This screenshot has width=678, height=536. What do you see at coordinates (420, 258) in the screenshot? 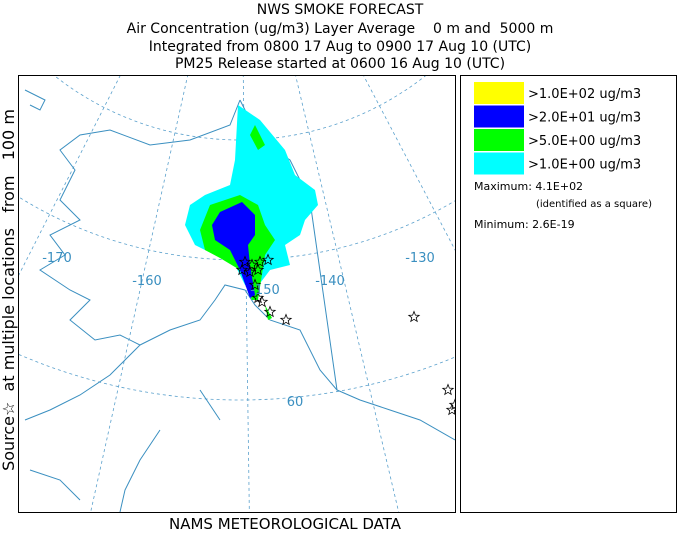
I see `map-label: -130` at bounding box center [420, 258].